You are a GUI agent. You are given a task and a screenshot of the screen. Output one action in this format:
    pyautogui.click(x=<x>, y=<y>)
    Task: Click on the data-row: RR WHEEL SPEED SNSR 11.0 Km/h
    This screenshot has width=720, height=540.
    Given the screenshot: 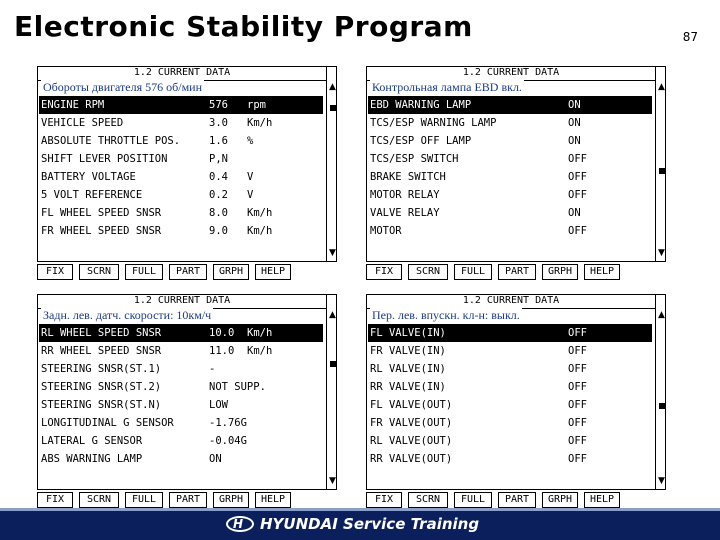 What is the action you would take?
    pyautogui.click(x=181, y=351)
    